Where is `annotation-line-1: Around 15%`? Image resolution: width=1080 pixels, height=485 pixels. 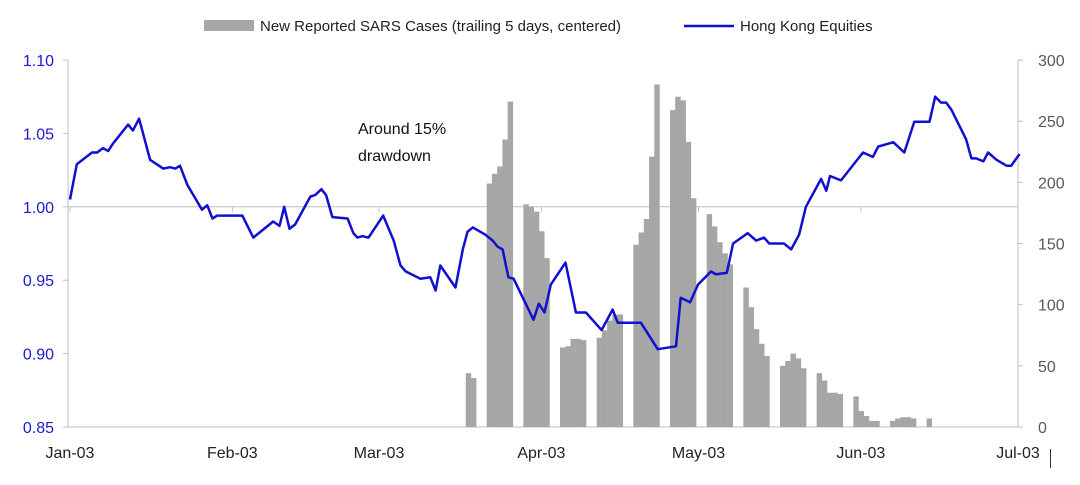
annotation-line-1: Around 15% is located at coordinates (402, 129).